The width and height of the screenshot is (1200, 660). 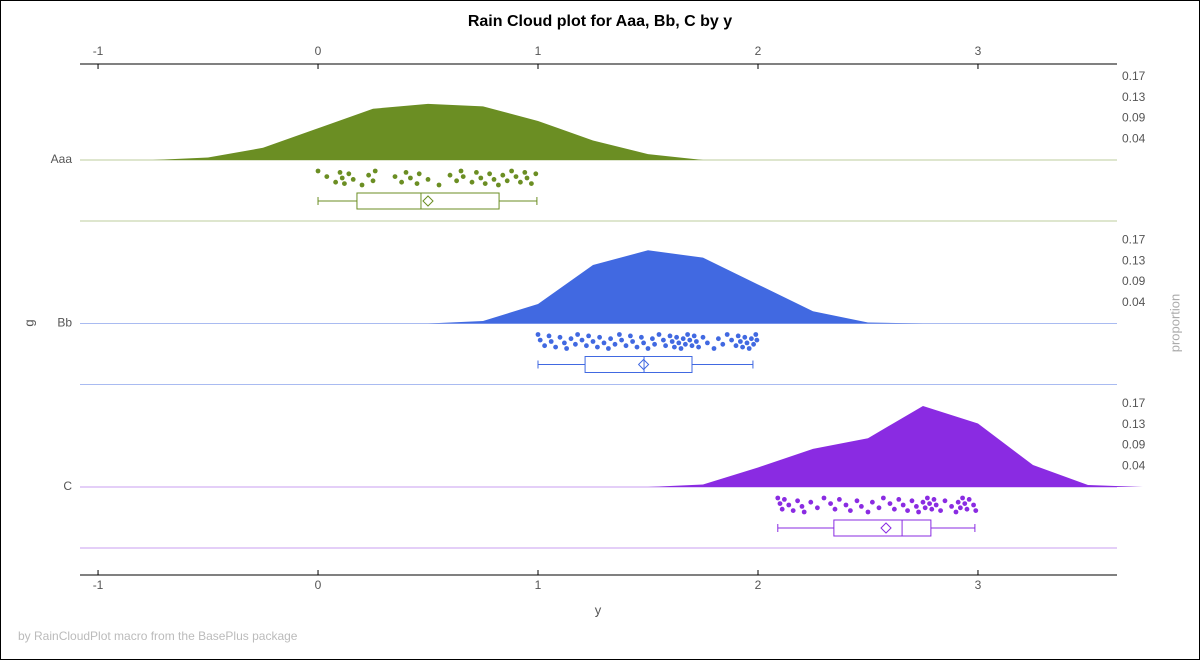 I want to click on y-category-label: Bb, so click(x=64, y=323).